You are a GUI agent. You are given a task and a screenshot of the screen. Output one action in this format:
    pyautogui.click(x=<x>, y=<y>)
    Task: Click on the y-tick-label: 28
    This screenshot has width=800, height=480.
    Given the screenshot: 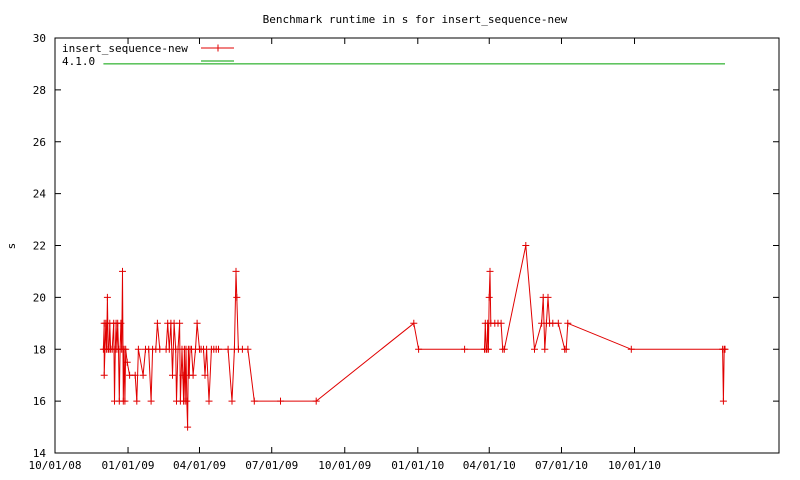 What is the action you would take?
    pyautogui.click(x=39, y=90)
    